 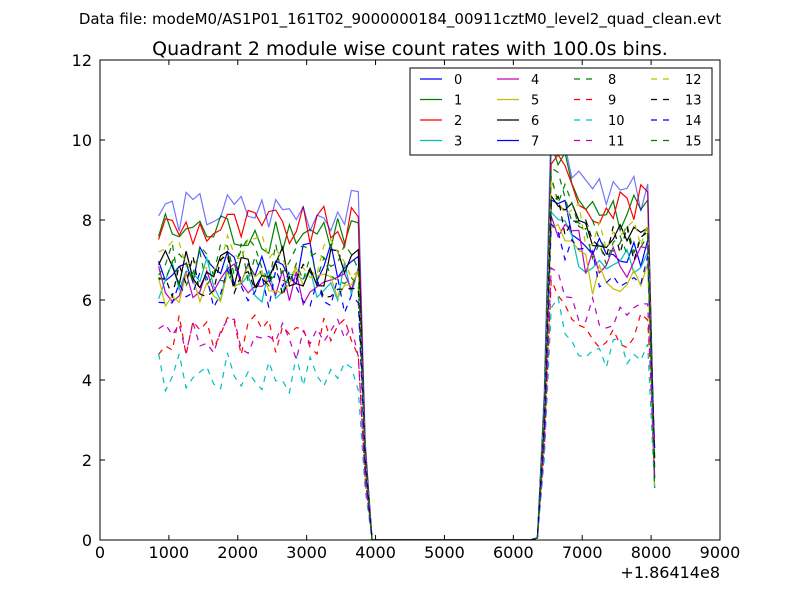 What do you see at coordinates (535, 80) in the screenshot?
I see `legend-label-4: 4` at bounding box center [535, 80].